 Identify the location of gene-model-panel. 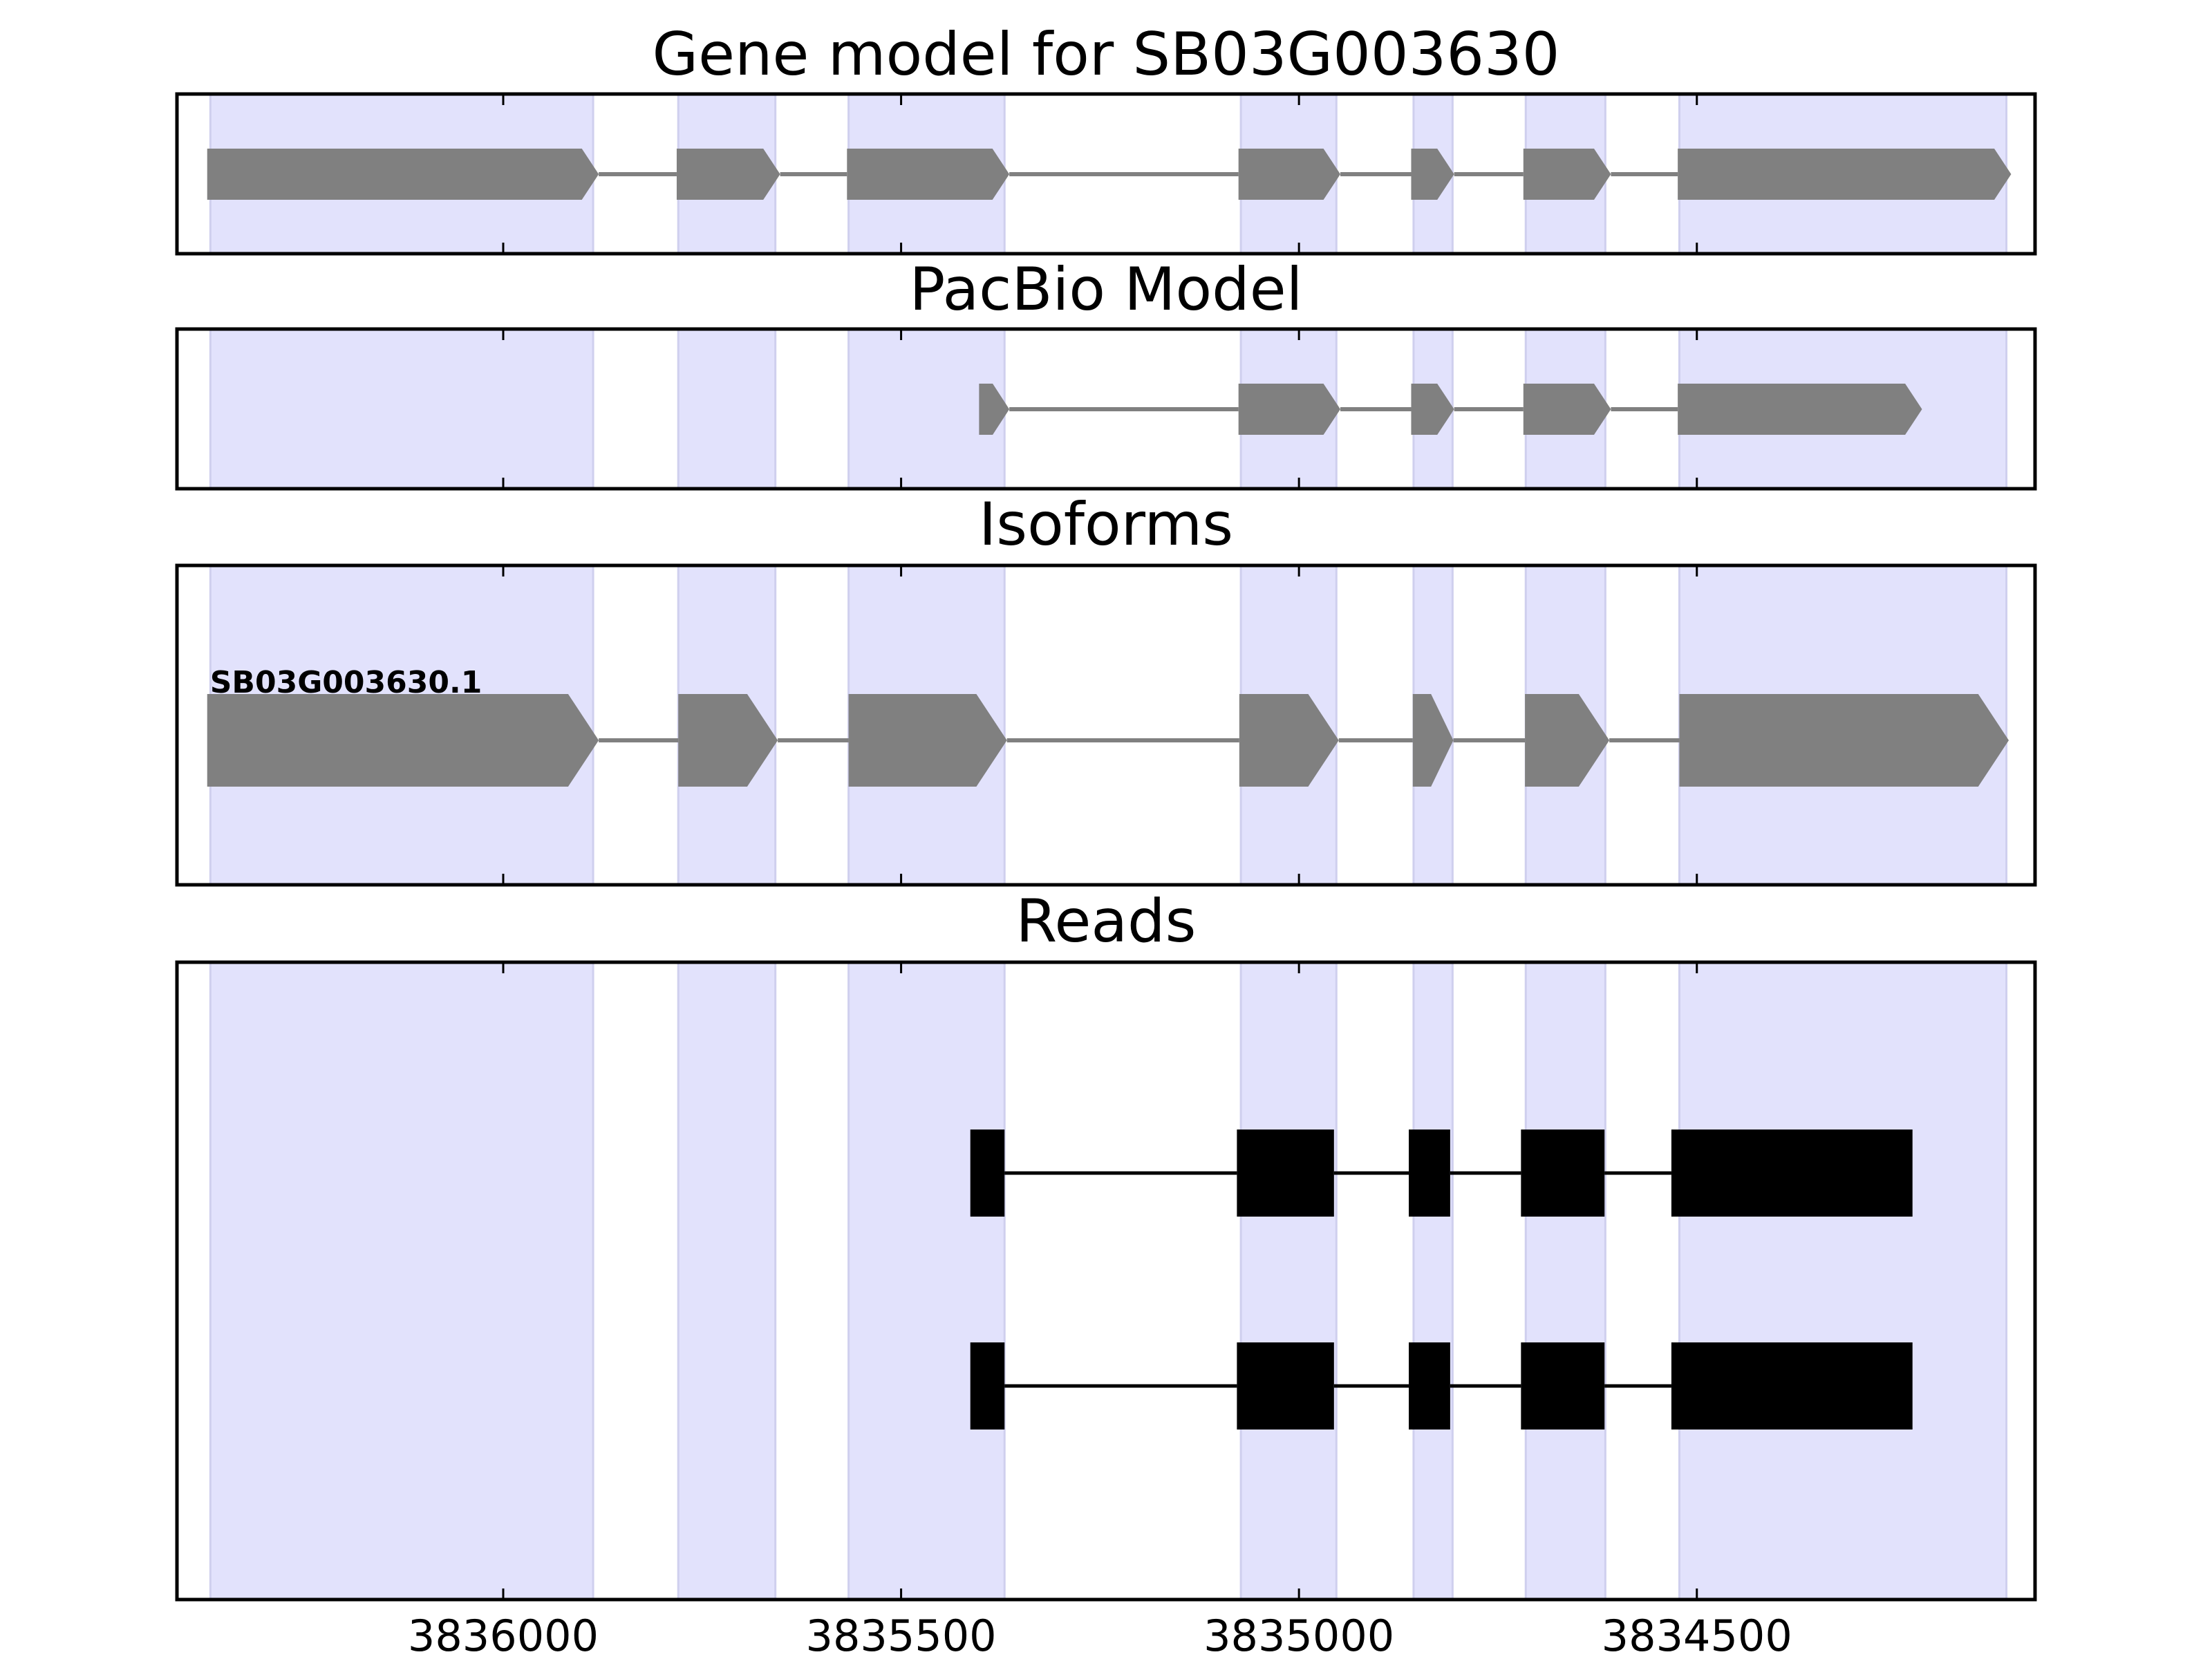
(1106, 174).